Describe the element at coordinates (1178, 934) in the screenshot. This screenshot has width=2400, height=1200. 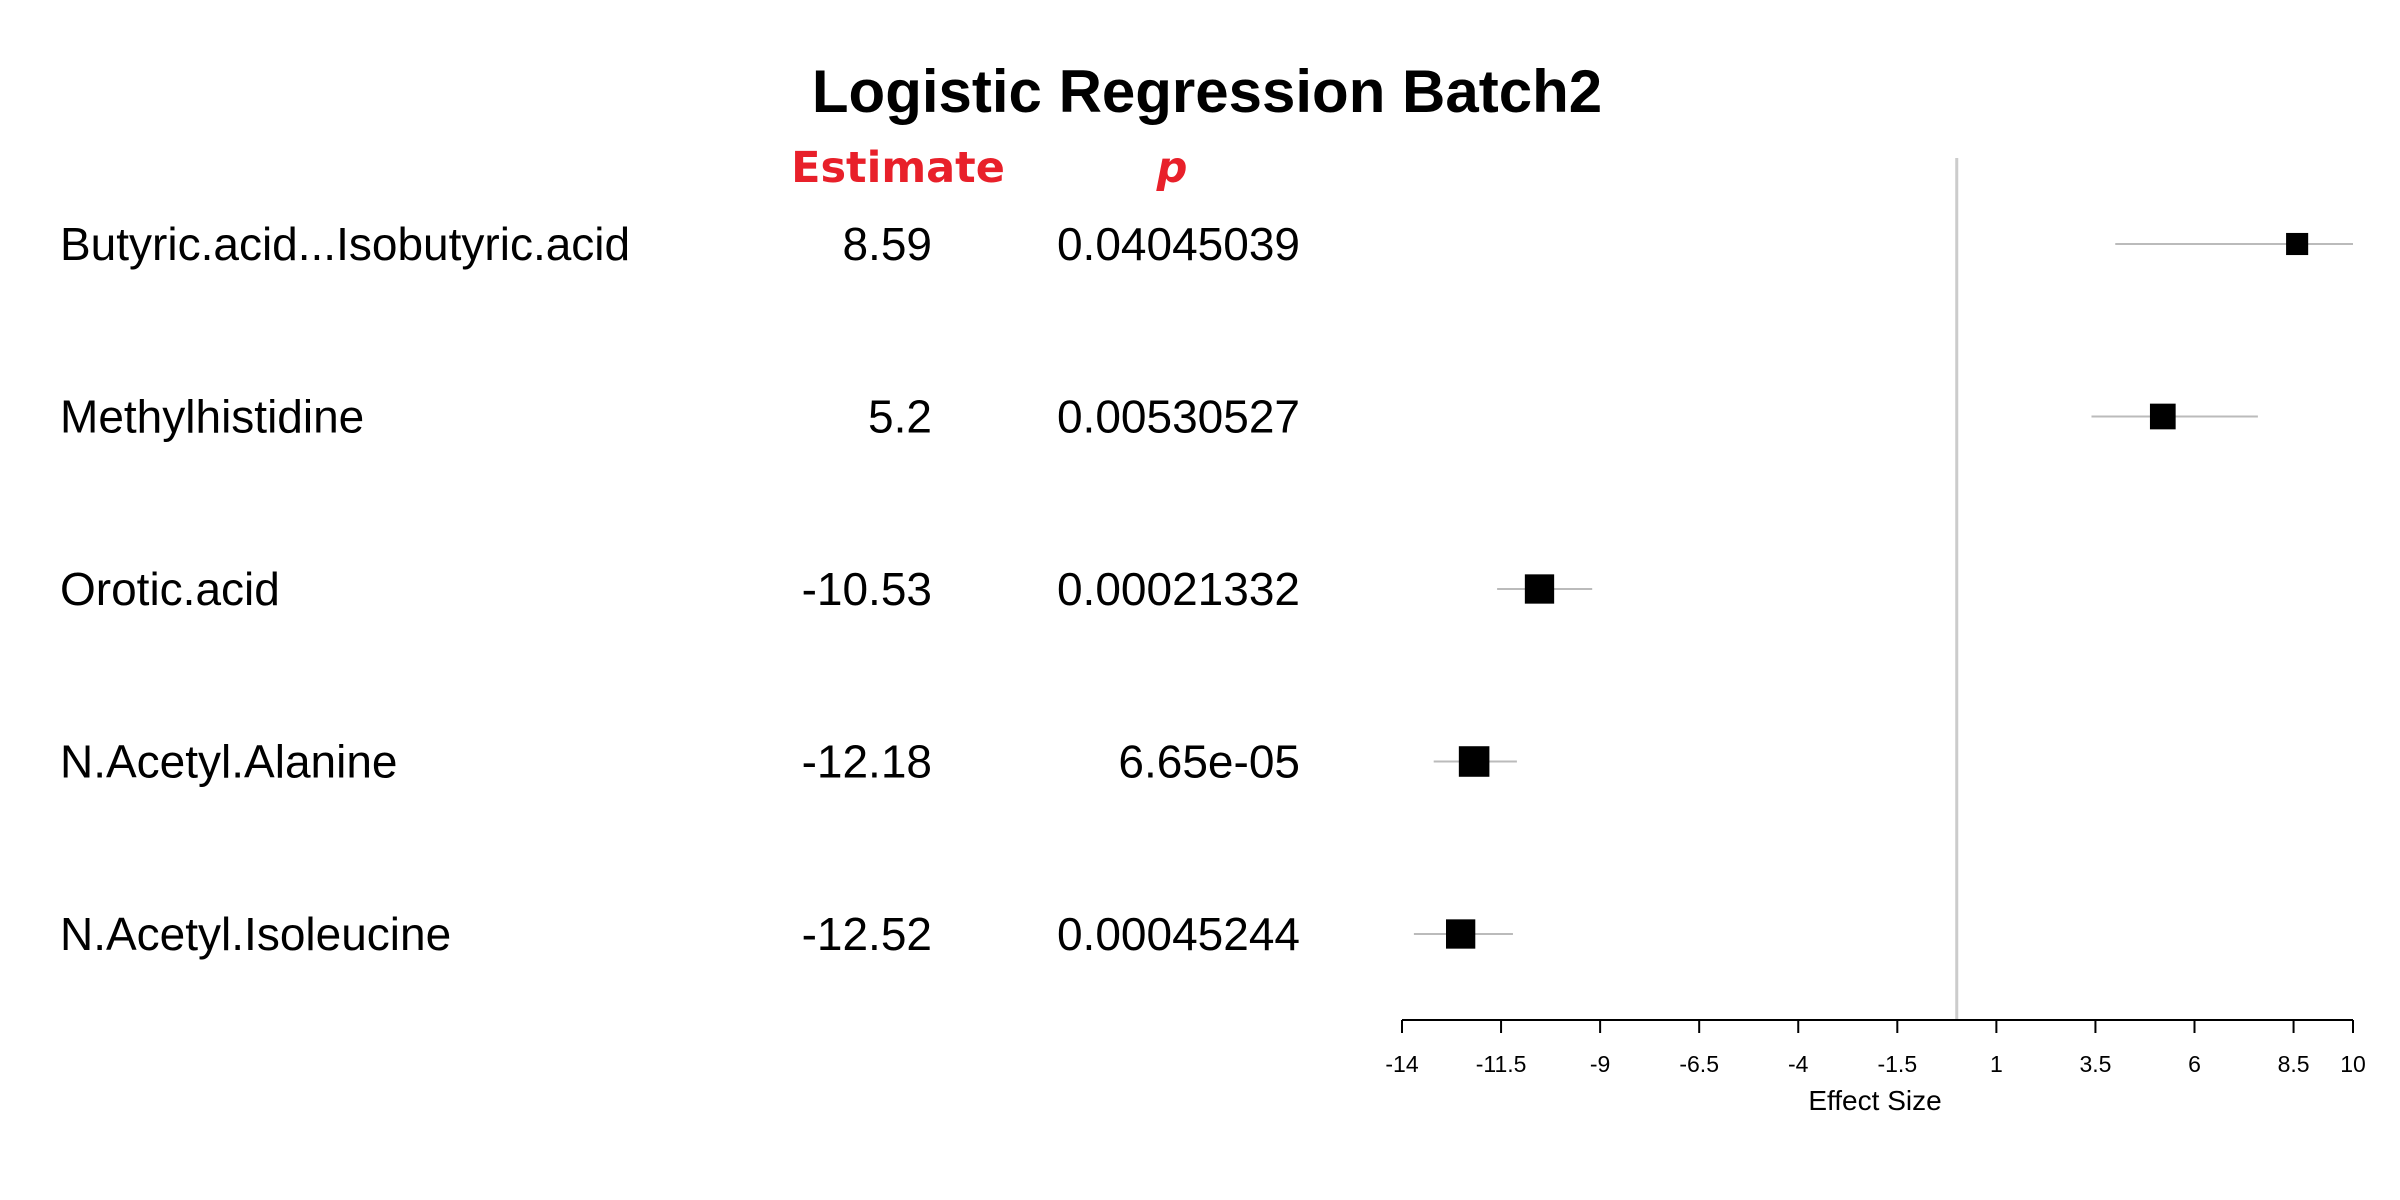
I see `row-p-value: 0.00045244` at that location.